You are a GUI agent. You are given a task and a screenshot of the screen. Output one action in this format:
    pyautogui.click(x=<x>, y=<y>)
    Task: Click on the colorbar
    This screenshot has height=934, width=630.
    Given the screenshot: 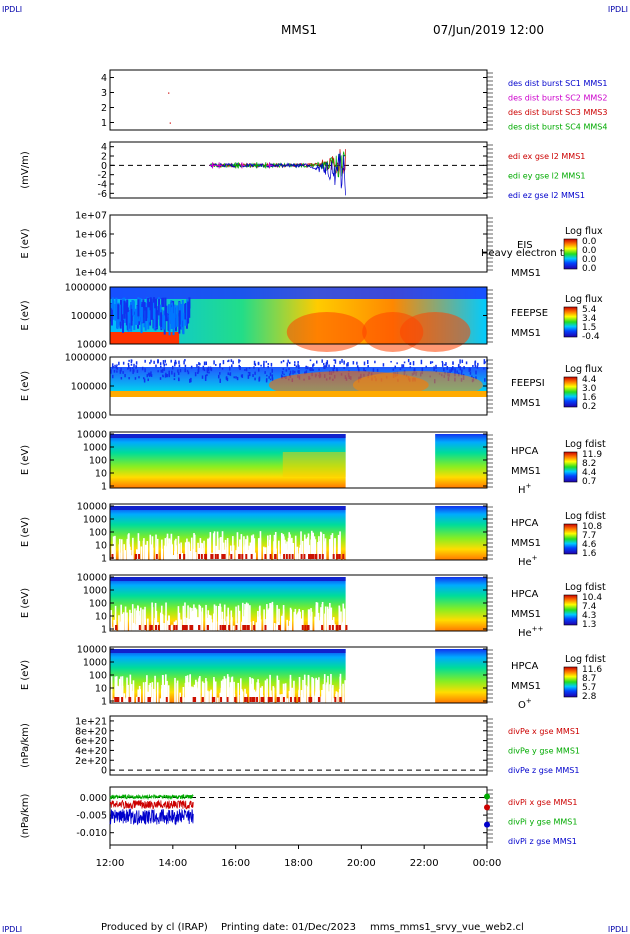 What is the action you would take?
    pyautogui.click(x=570, y=322)
    